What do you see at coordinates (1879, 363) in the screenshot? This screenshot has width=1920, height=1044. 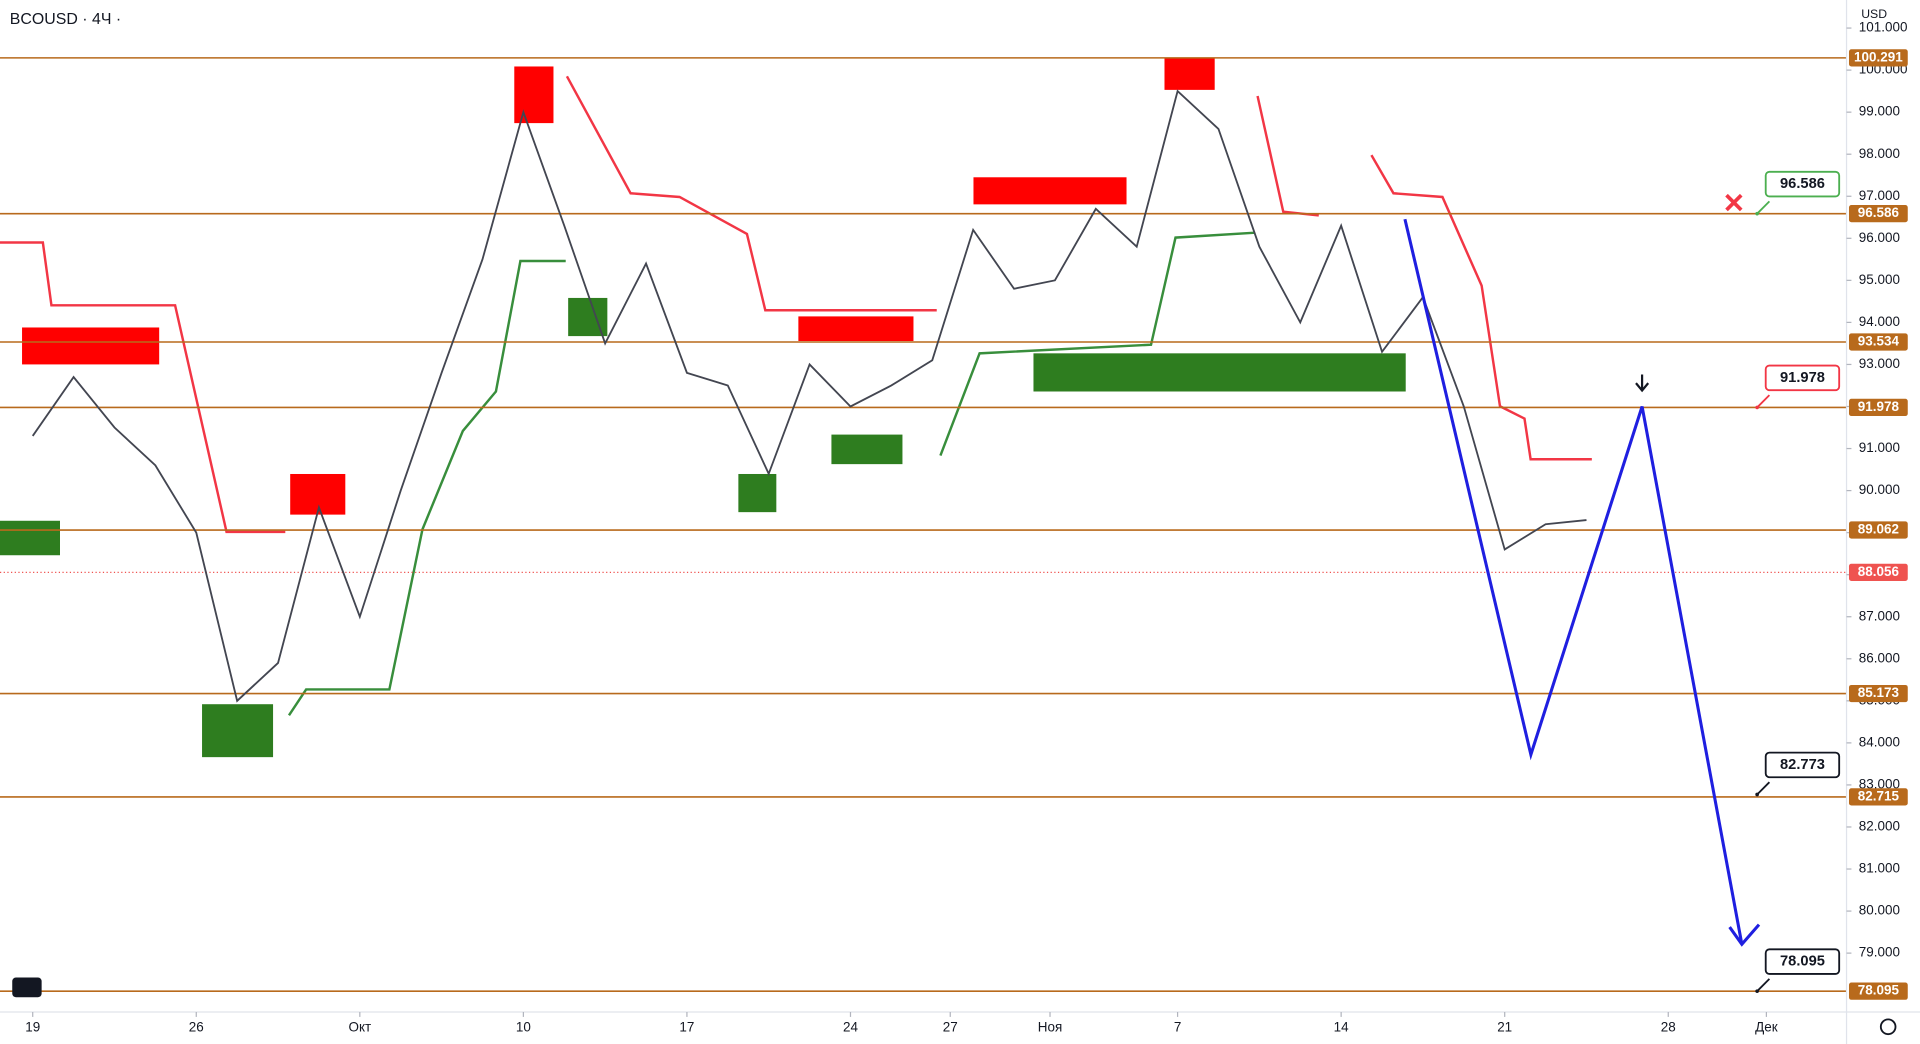 I see `y-tick-label: 93.000` at bounding box center [1879, 363].